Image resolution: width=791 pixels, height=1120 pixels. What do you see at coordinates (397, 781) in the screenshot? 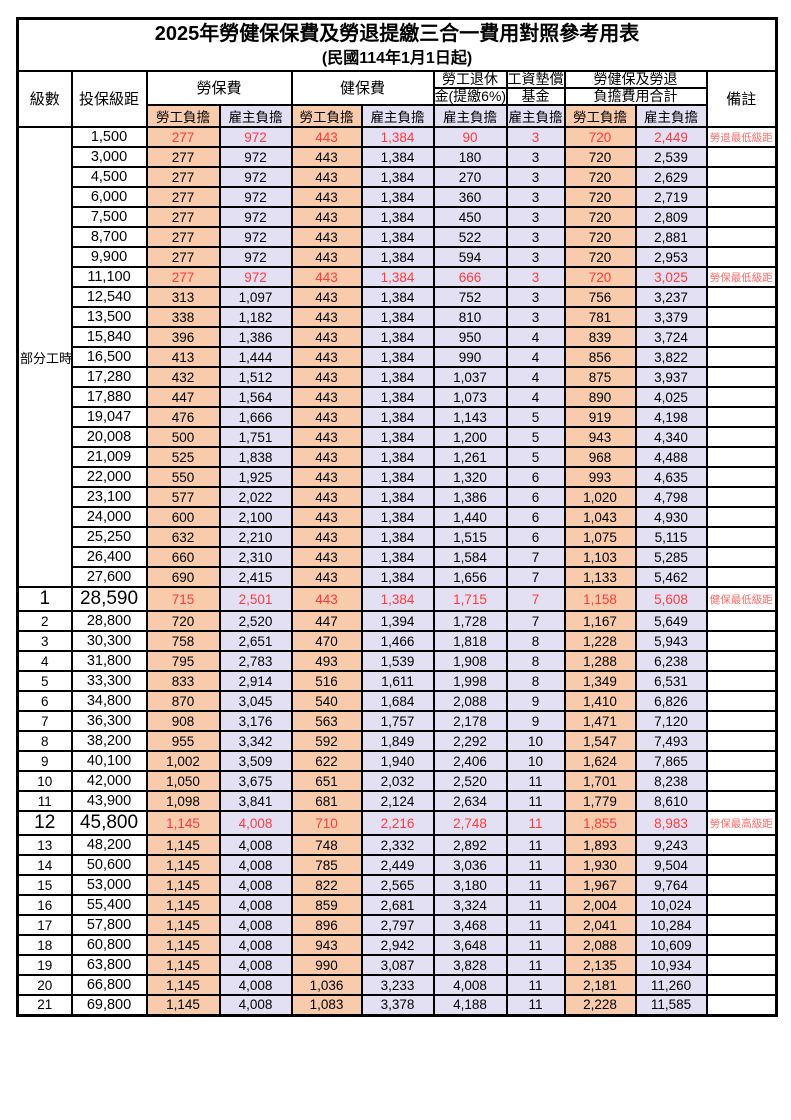
I see `value-cell: 2,032` at bounding box center [397, 781].